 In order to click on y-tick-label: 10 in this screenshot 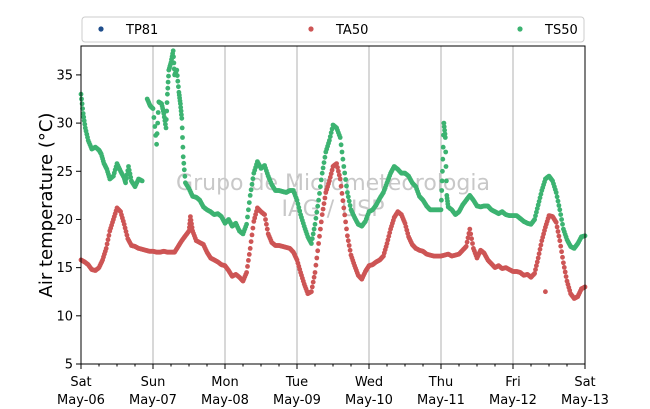, I will do `click(64, 316)`.